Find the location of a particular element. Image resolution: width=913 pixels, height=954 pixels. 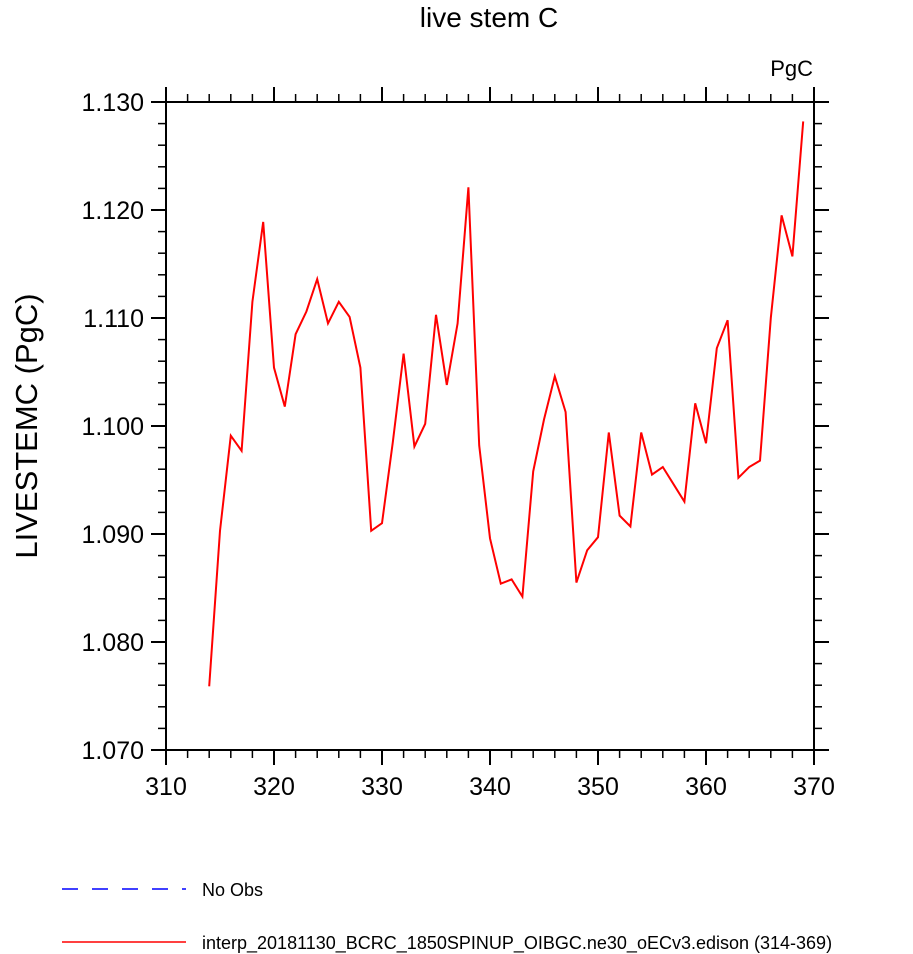

x-tick-labels: 310 320 330 340 350 360 370 is located at coordinates (490, 787).